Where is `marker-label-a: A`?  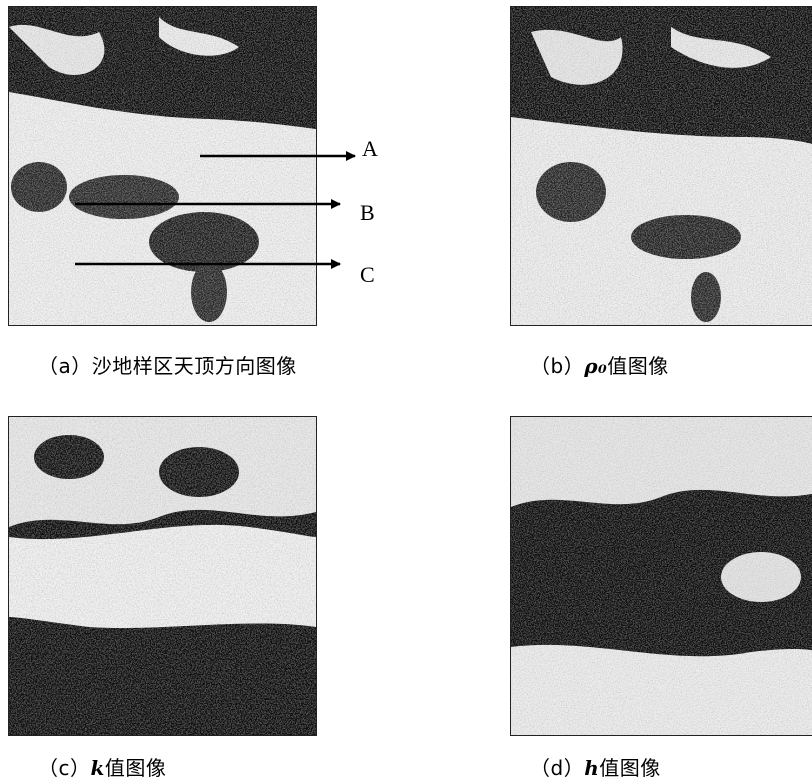 marker-label-a: A is located at coordinates (370, 148).